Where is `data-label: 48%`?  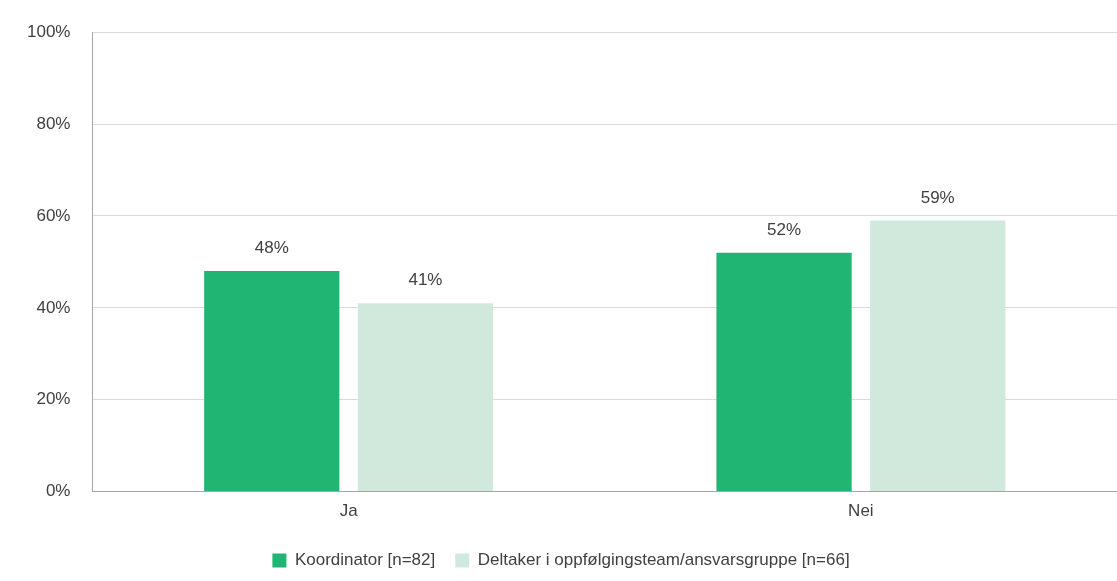
data-label: 48% is located at coordinates (271, 248).